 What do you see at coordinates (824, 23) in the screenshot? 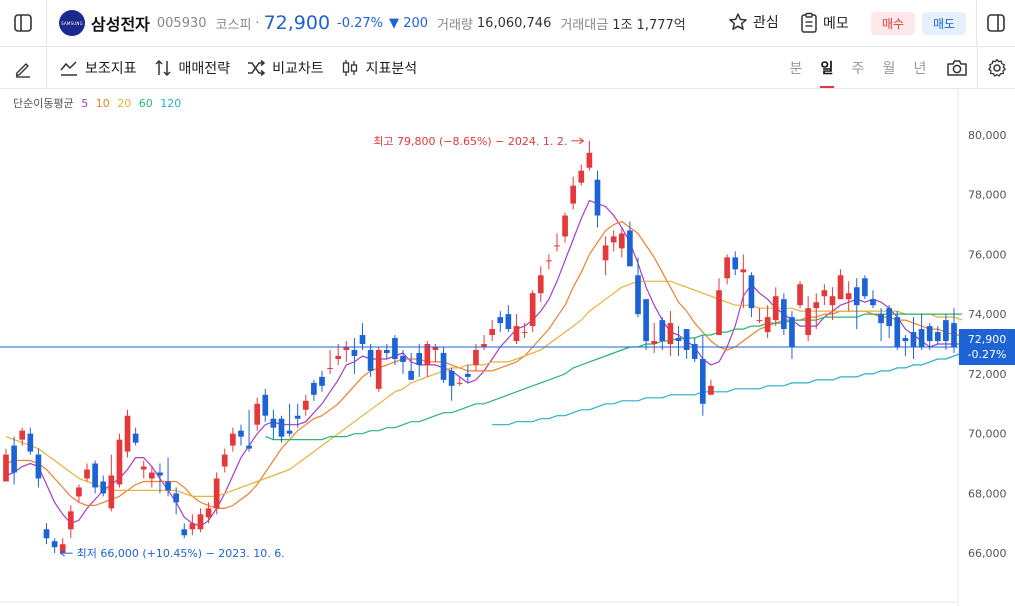
I see `memo-button: 메모` at bounding box center [824, 23].